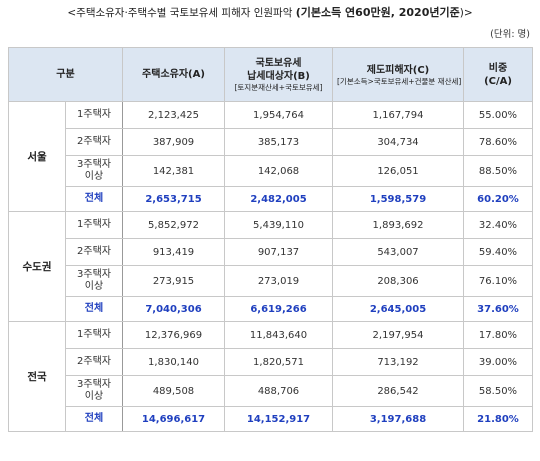 This screenshot has width=540, height=461. I want to click on owners-cell: 913,419, so click(173, 252).